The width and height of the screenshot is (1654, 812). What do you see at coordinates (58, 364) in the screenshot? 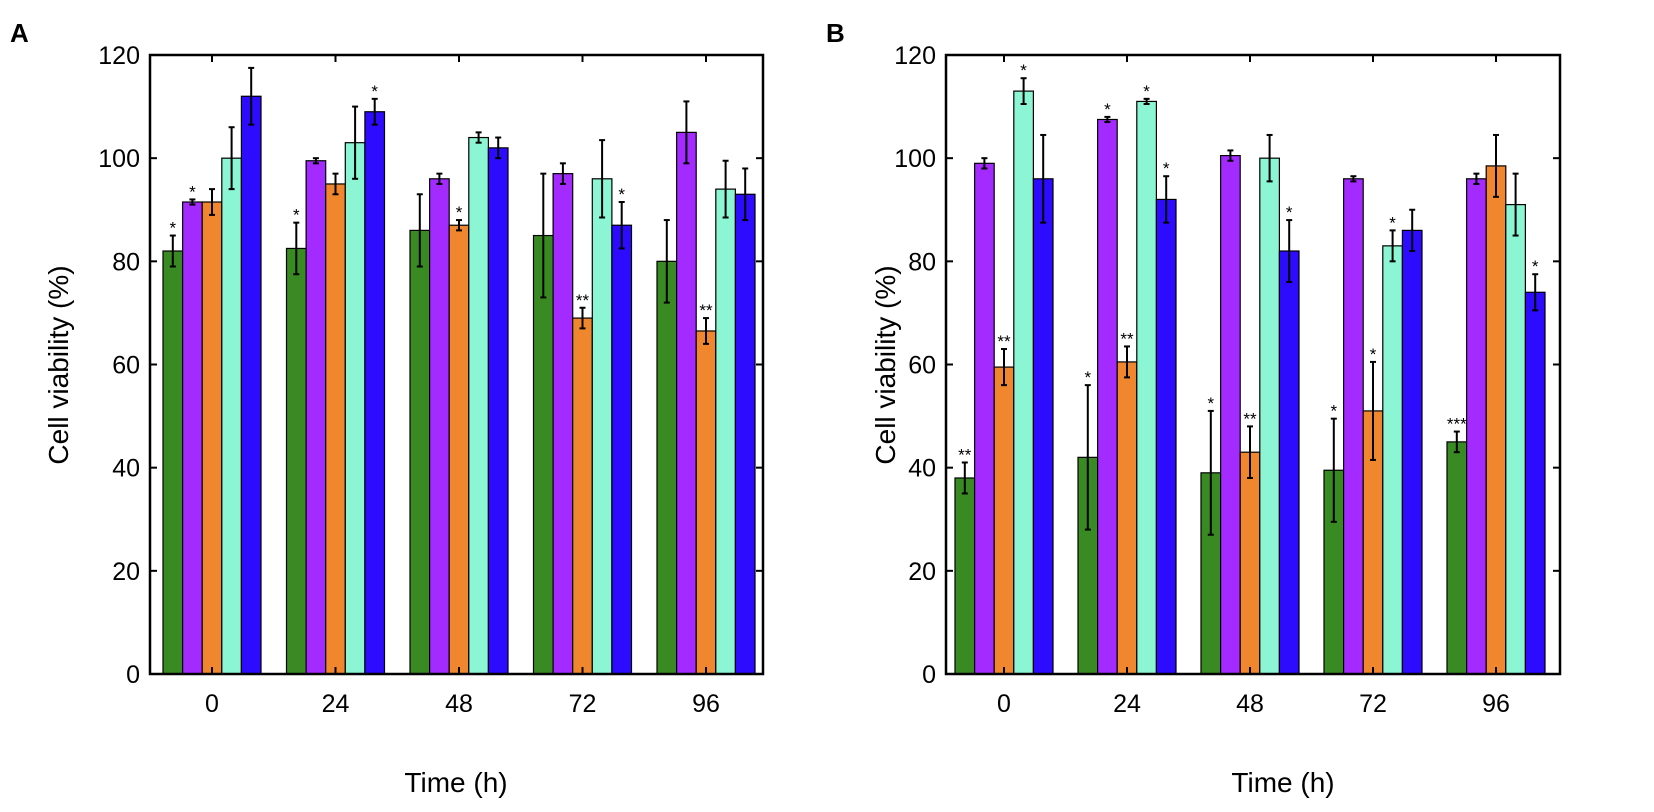
I see `y-axis-title-a: Cell viability (%)` at bounding box center [58, 364].